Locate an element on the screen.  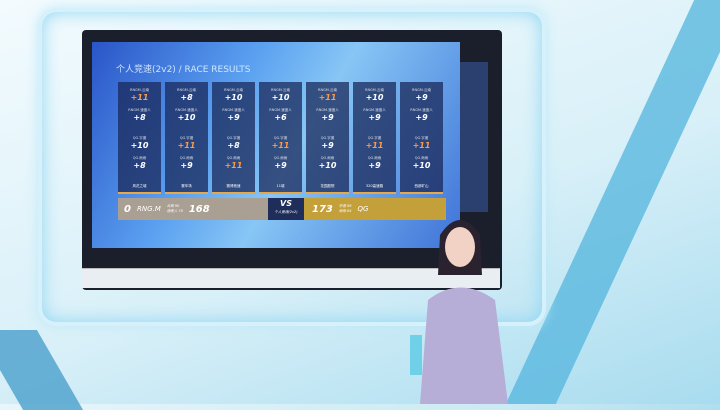
right-team-name: QG is located at coordinates (363, 209).